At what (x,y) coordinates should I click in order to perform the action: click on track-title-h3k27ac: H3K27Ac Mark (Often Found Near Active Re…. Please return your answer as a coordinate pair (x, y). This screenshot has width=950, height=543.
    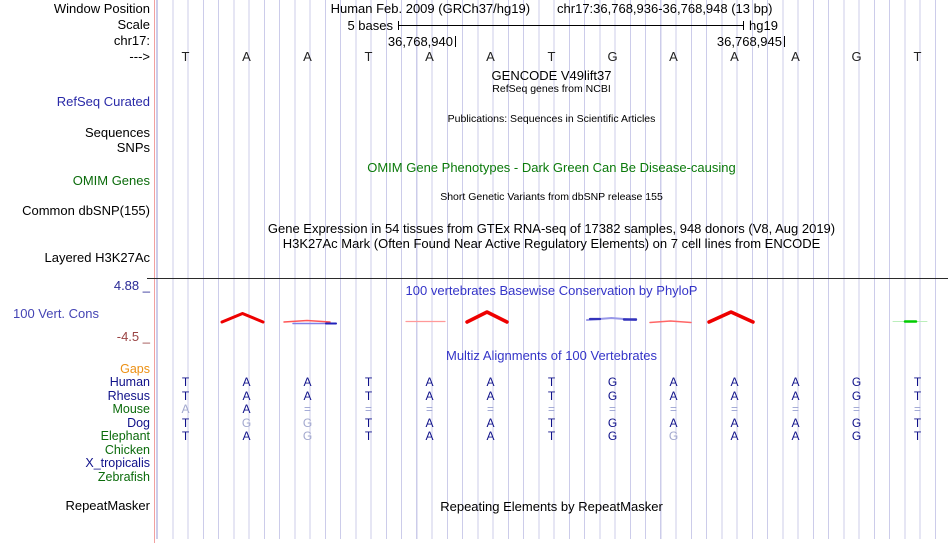
    Looking at the image, I should click on (551, 243).